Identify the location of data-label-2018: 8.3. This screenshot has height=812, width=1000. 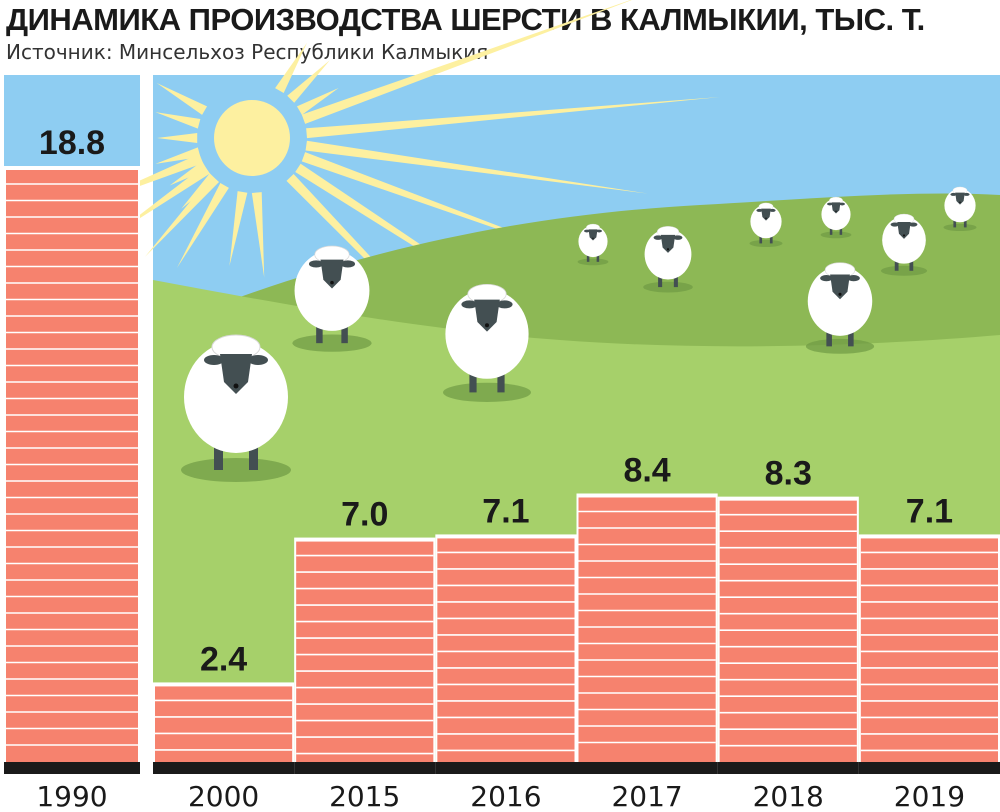
(788, 474).